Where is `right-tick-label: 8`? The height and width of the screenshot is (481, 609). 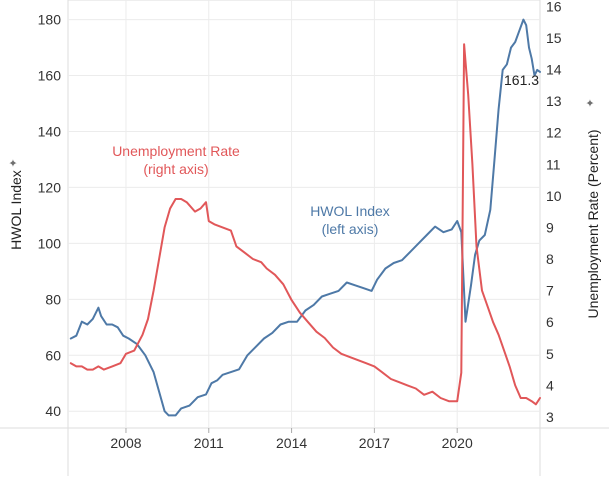 right-tick-label: 8 is located at coordinates (550, 259).